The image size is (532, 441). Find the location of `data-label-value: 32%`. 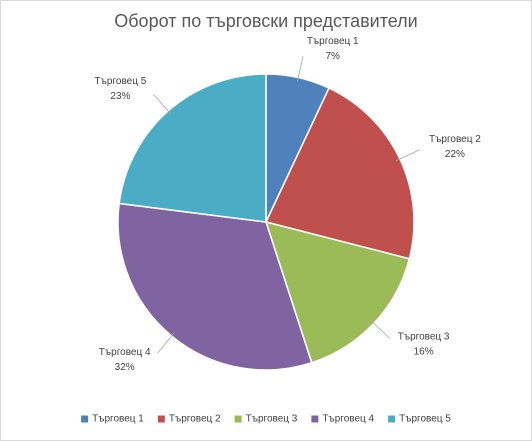

data-label-value: 32% is located at coordinates (125, 367).